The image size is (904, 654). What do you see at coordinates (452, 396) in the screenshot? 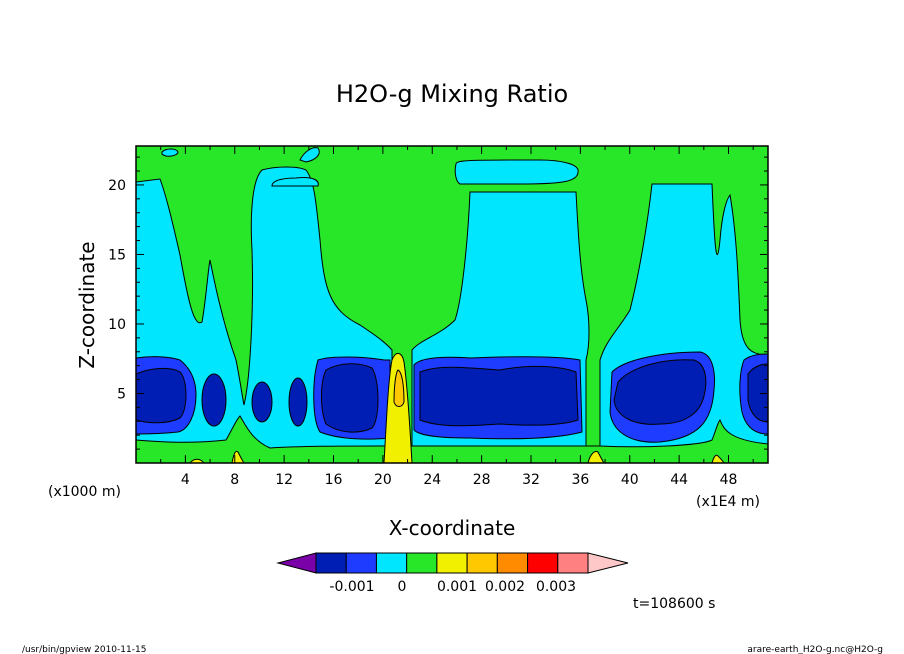
I see `dark-blue-core` at bounding box center [452, 396].